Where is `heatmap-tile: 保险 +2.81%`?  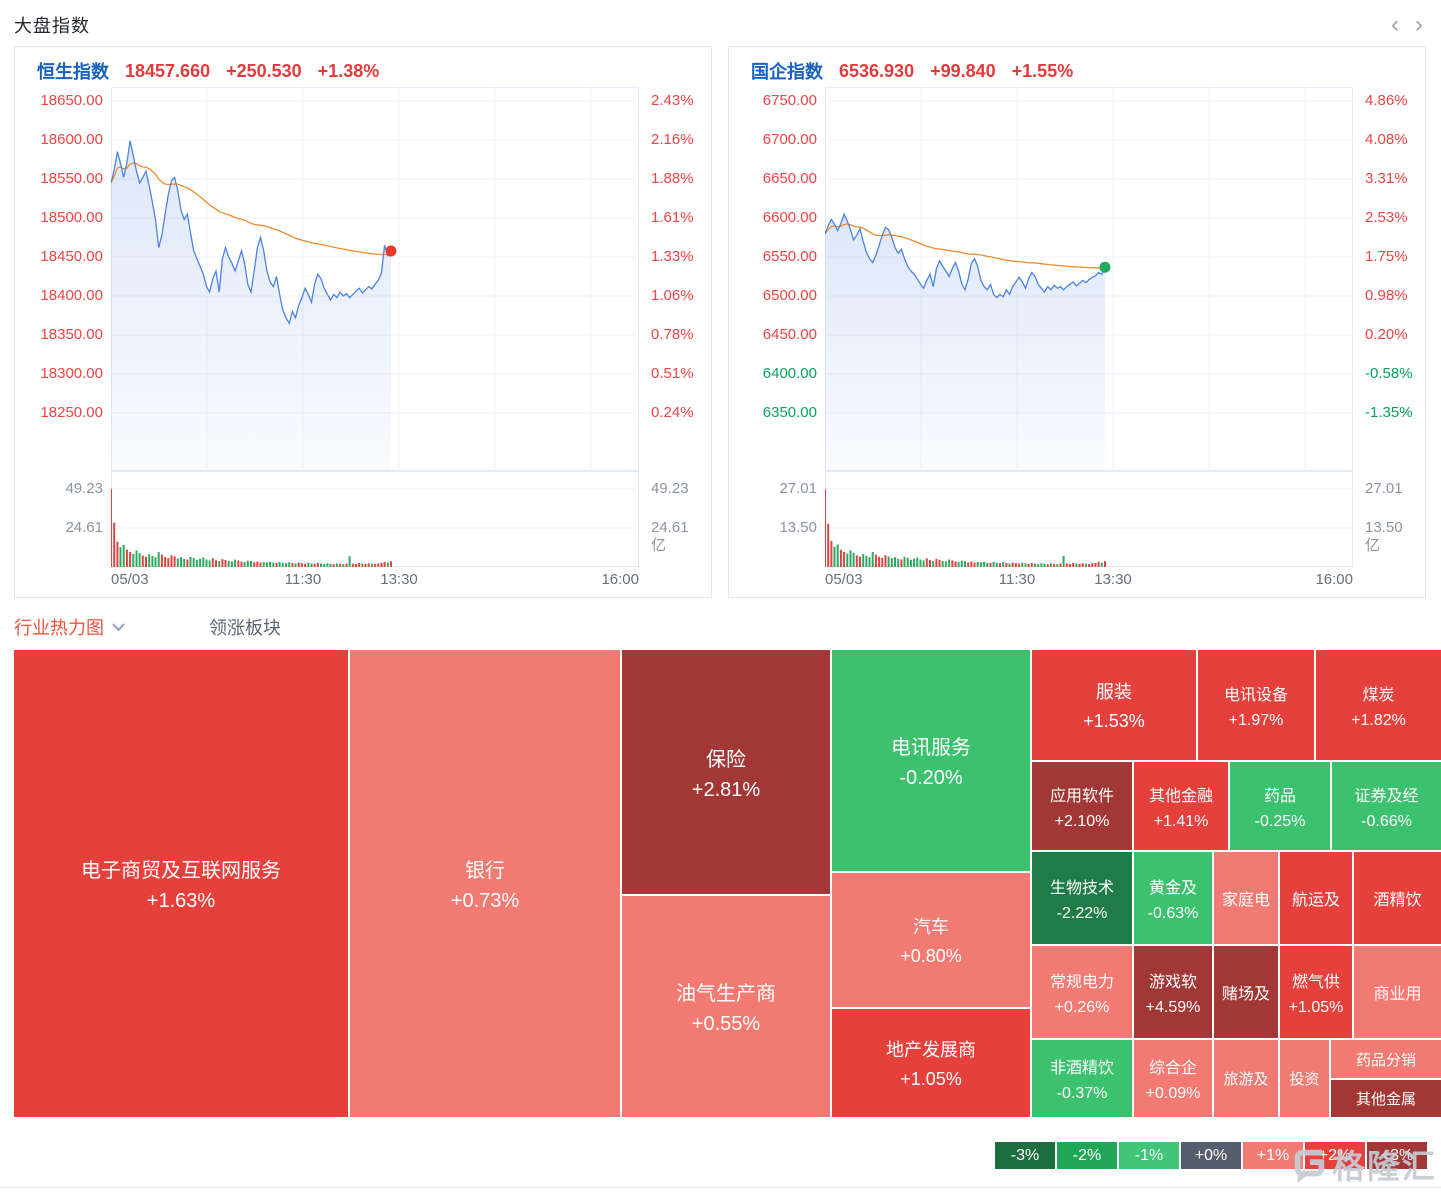 heatmap-tile: 保险 +2.81% is located at coordinates (726, 772).